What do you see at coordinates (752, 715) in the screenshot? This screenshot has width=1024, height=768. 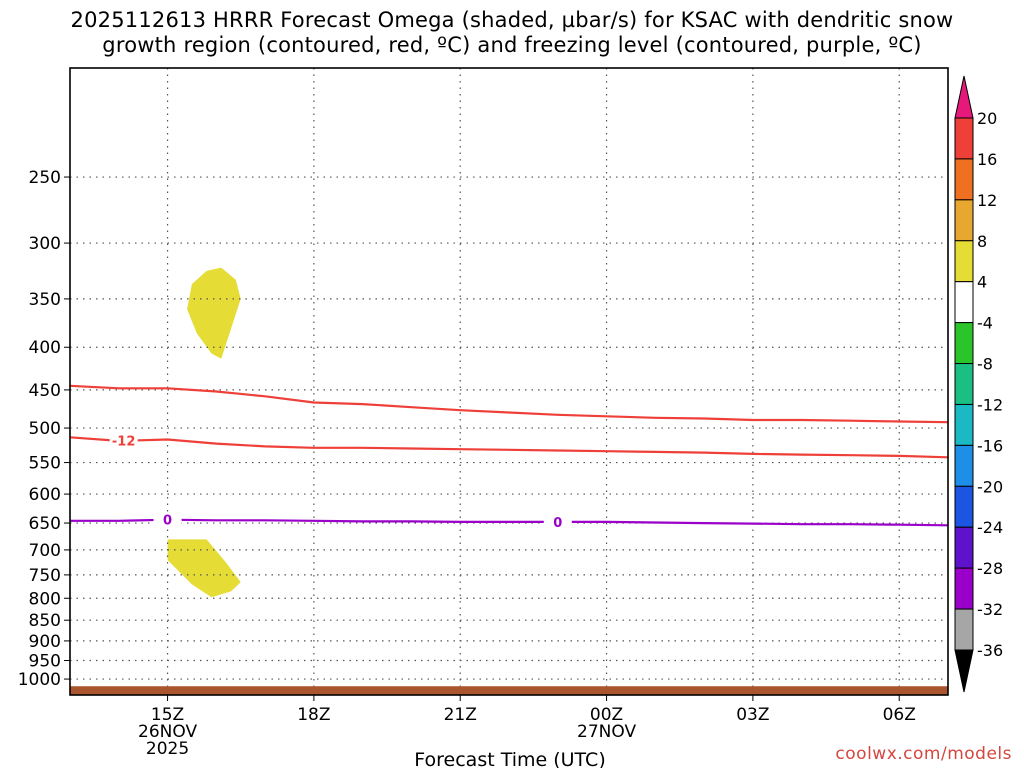 I see `x-tick-label-03Z: 03Z` at bounding box center [752, 715].